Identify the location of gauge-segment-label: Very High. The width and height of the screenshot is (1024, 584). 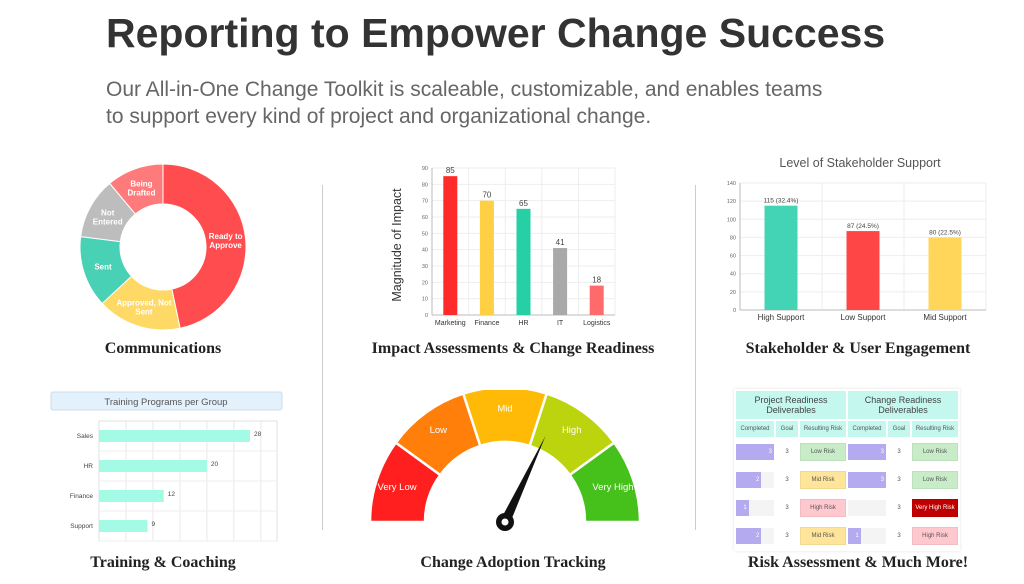
(612, 487).